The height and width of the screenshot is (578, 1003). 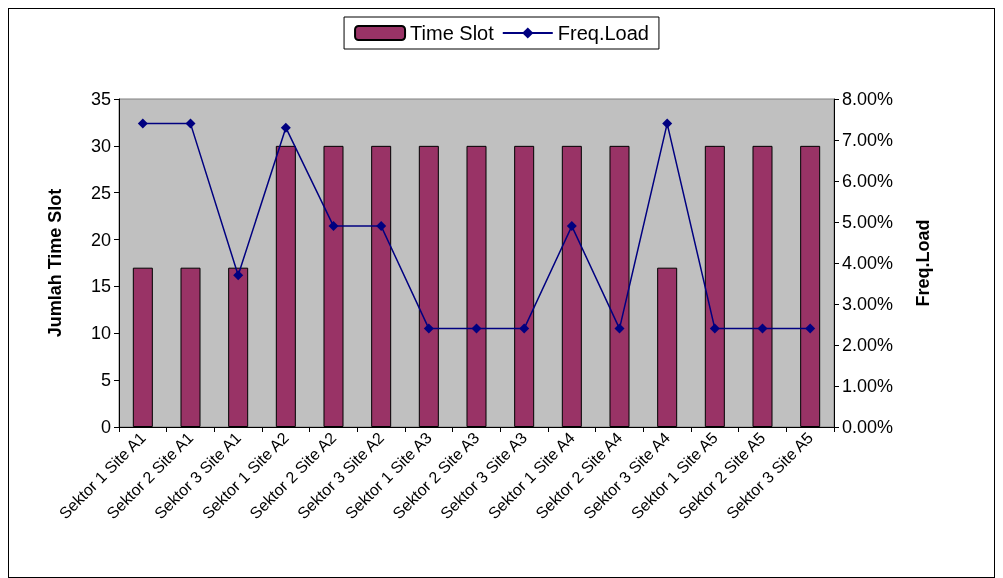 I want to click on y2-tick-label: 3.00%, so click(x=868, y=304).